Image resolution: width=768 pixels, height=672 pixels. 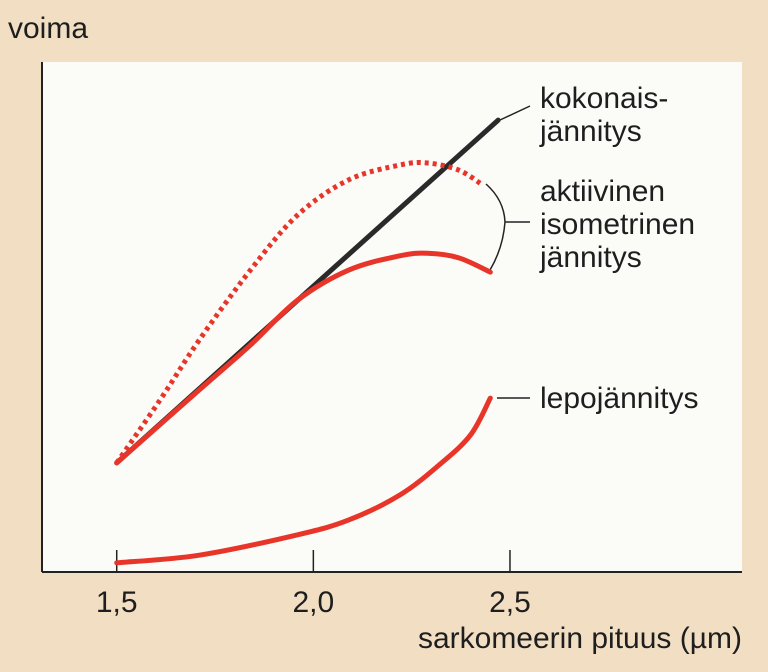 I want to click on annotation: kokonais-, so click(x=604, y=98).